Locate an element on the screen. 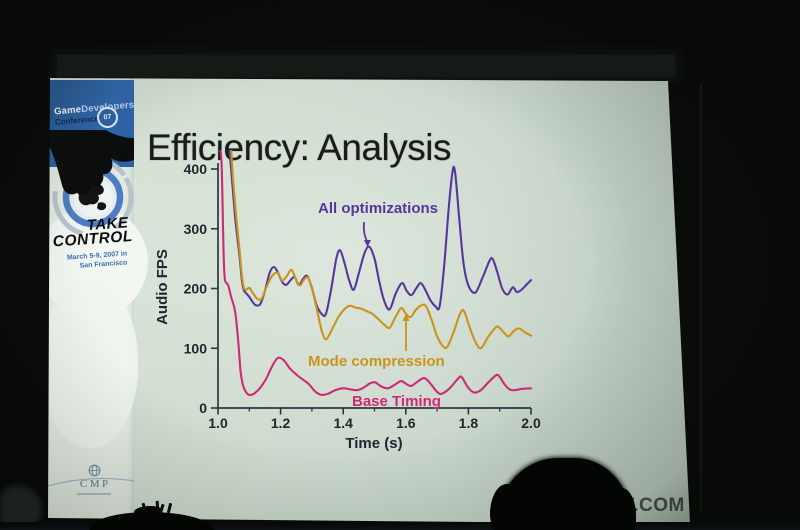 This screenshot has height=530, width=800. sidebar-arc-decoration is located at coordinates (91, 482).